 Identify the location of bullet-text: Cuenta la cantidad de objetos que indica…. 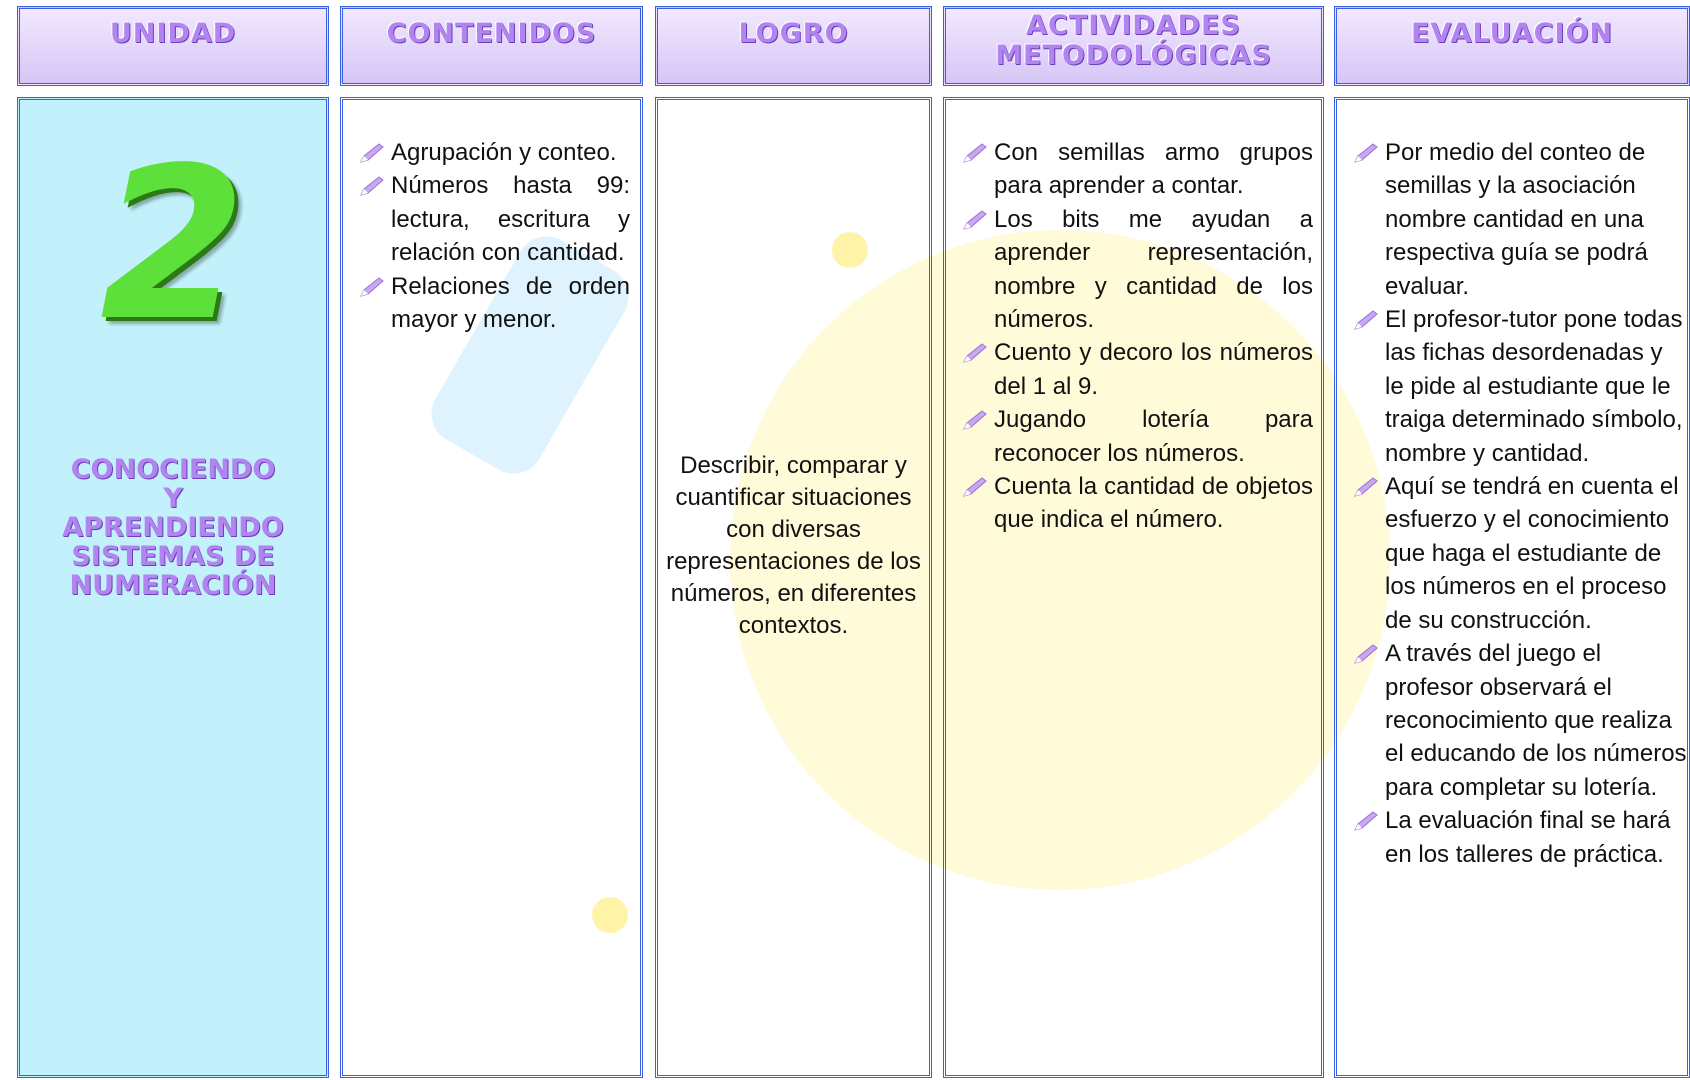
(1153, 503).